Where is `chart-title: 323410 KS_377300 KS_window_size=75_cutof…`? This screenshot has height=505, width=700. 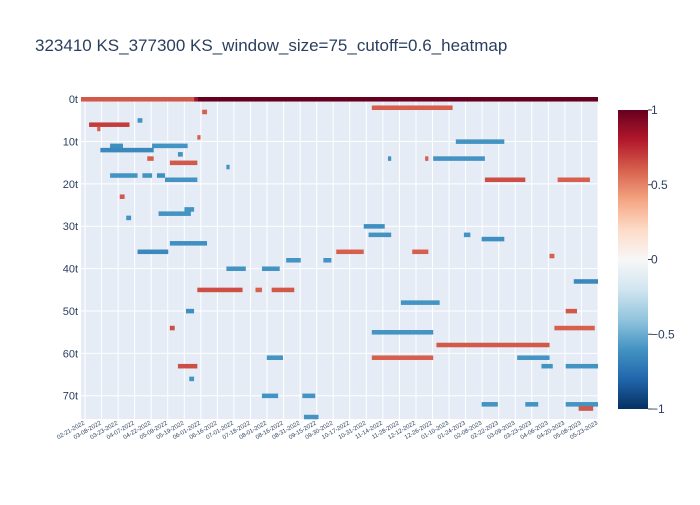 chart-title: 323410 KS_377300 KS_window_size=75_cutof… is located at coordinates (271, 45).